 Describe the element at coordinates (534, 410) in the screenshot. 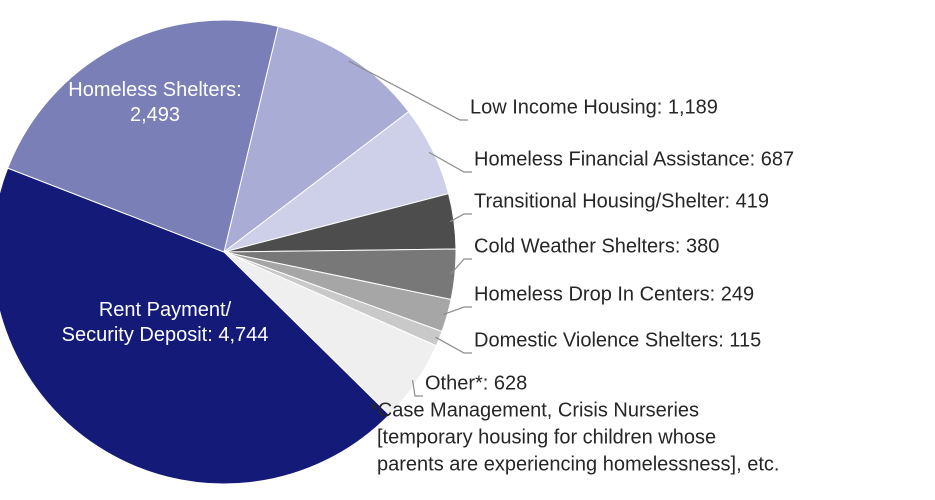

I see `footnote: *Case Management, Crisis Nurseries` at that location.